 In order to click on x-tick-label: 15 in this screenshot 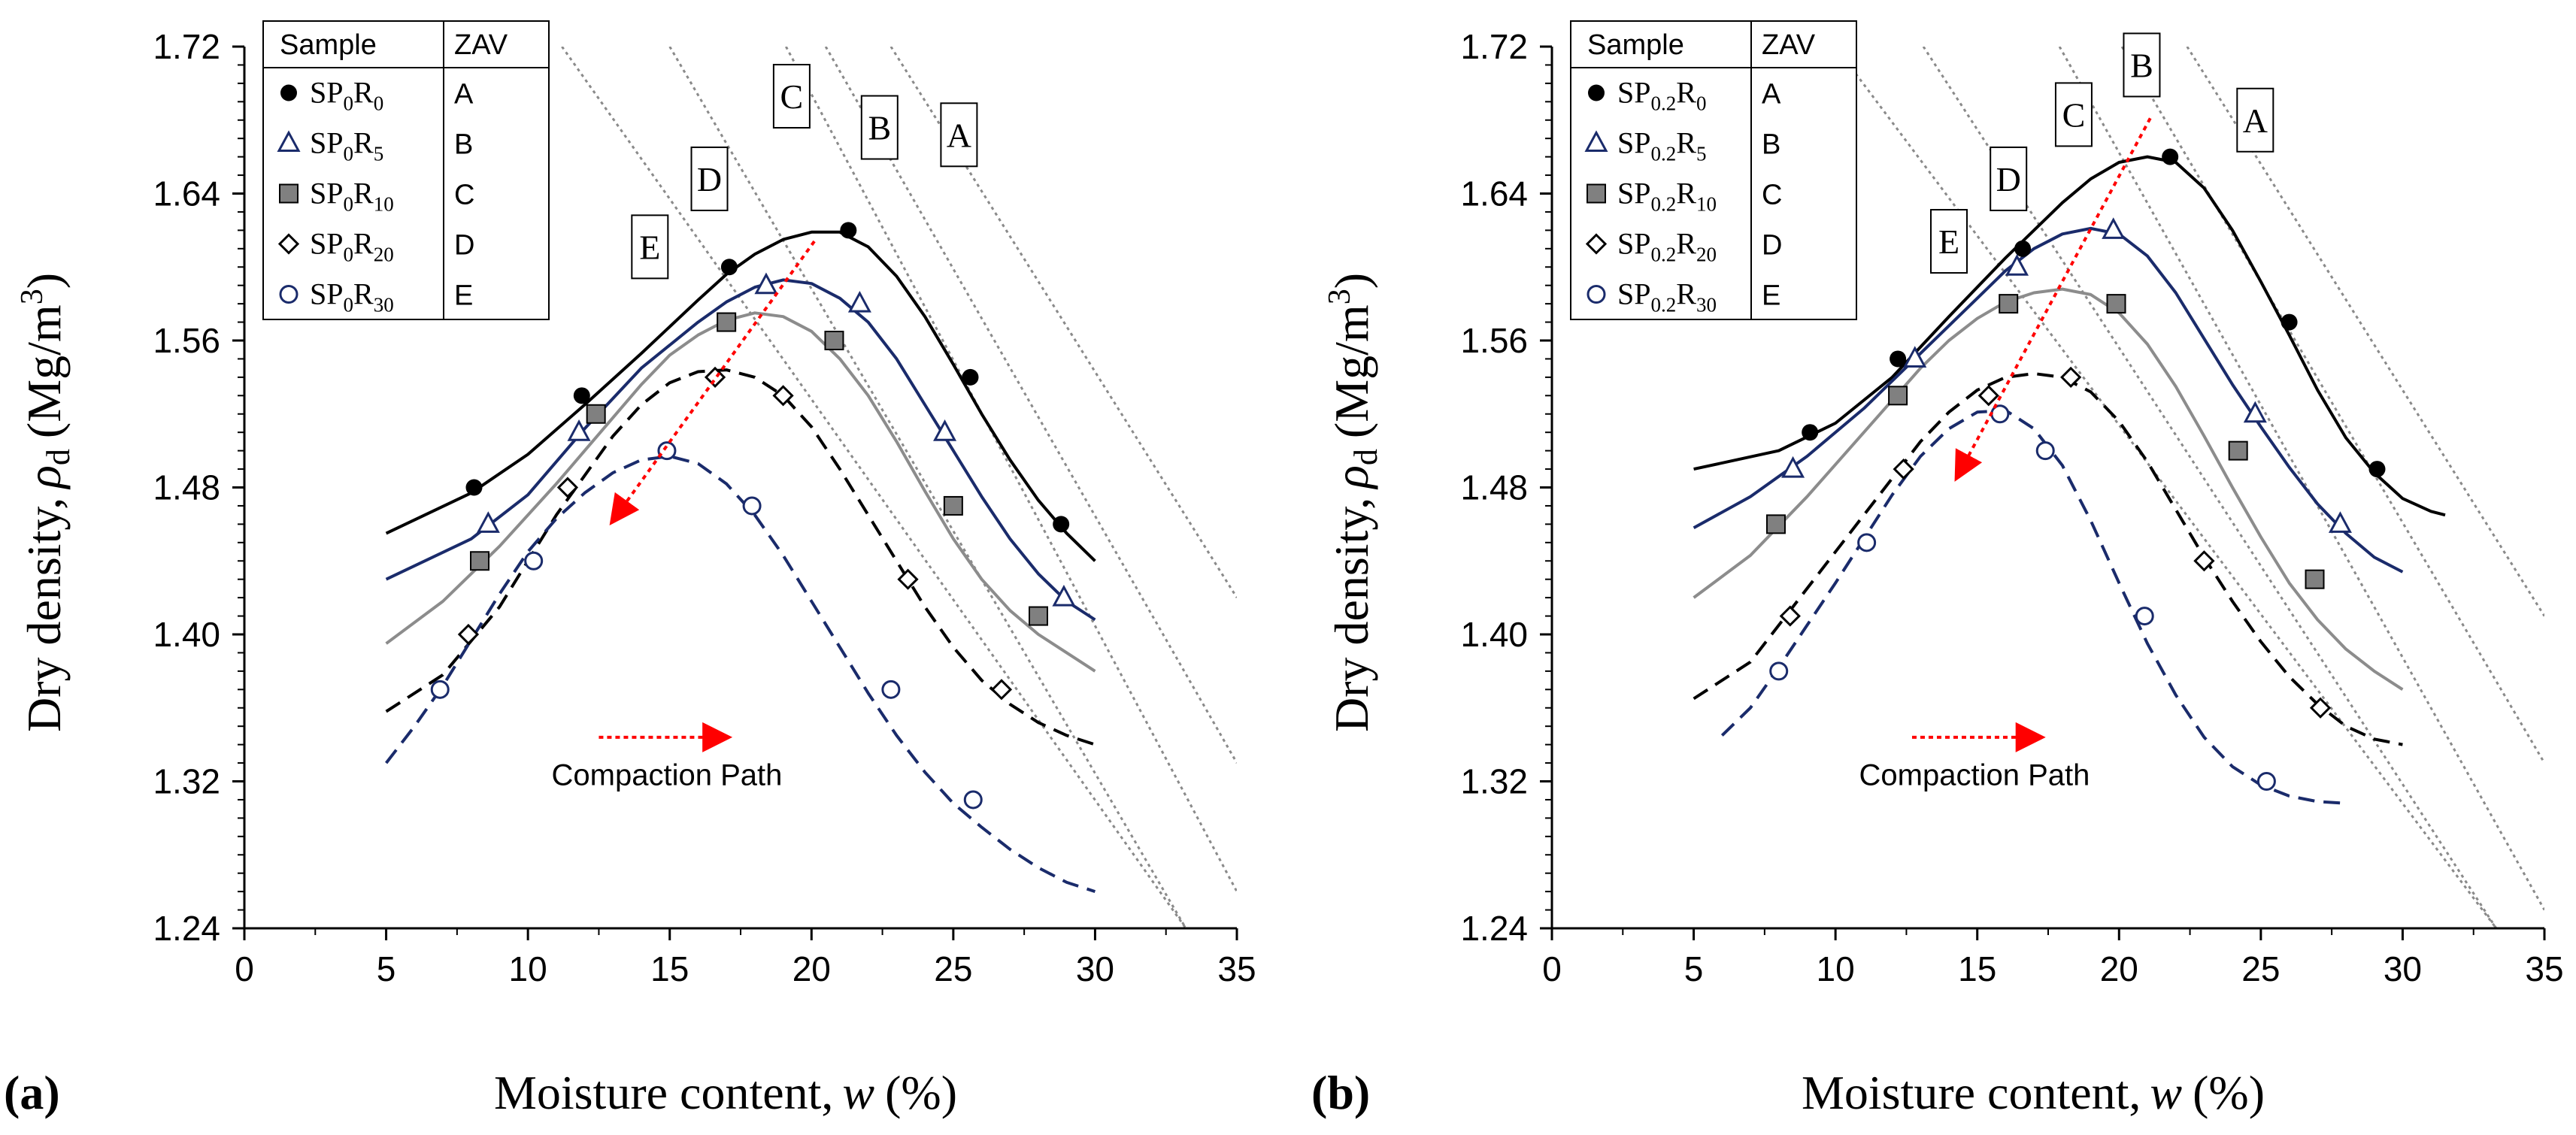, I will do `click(669, 968)`.